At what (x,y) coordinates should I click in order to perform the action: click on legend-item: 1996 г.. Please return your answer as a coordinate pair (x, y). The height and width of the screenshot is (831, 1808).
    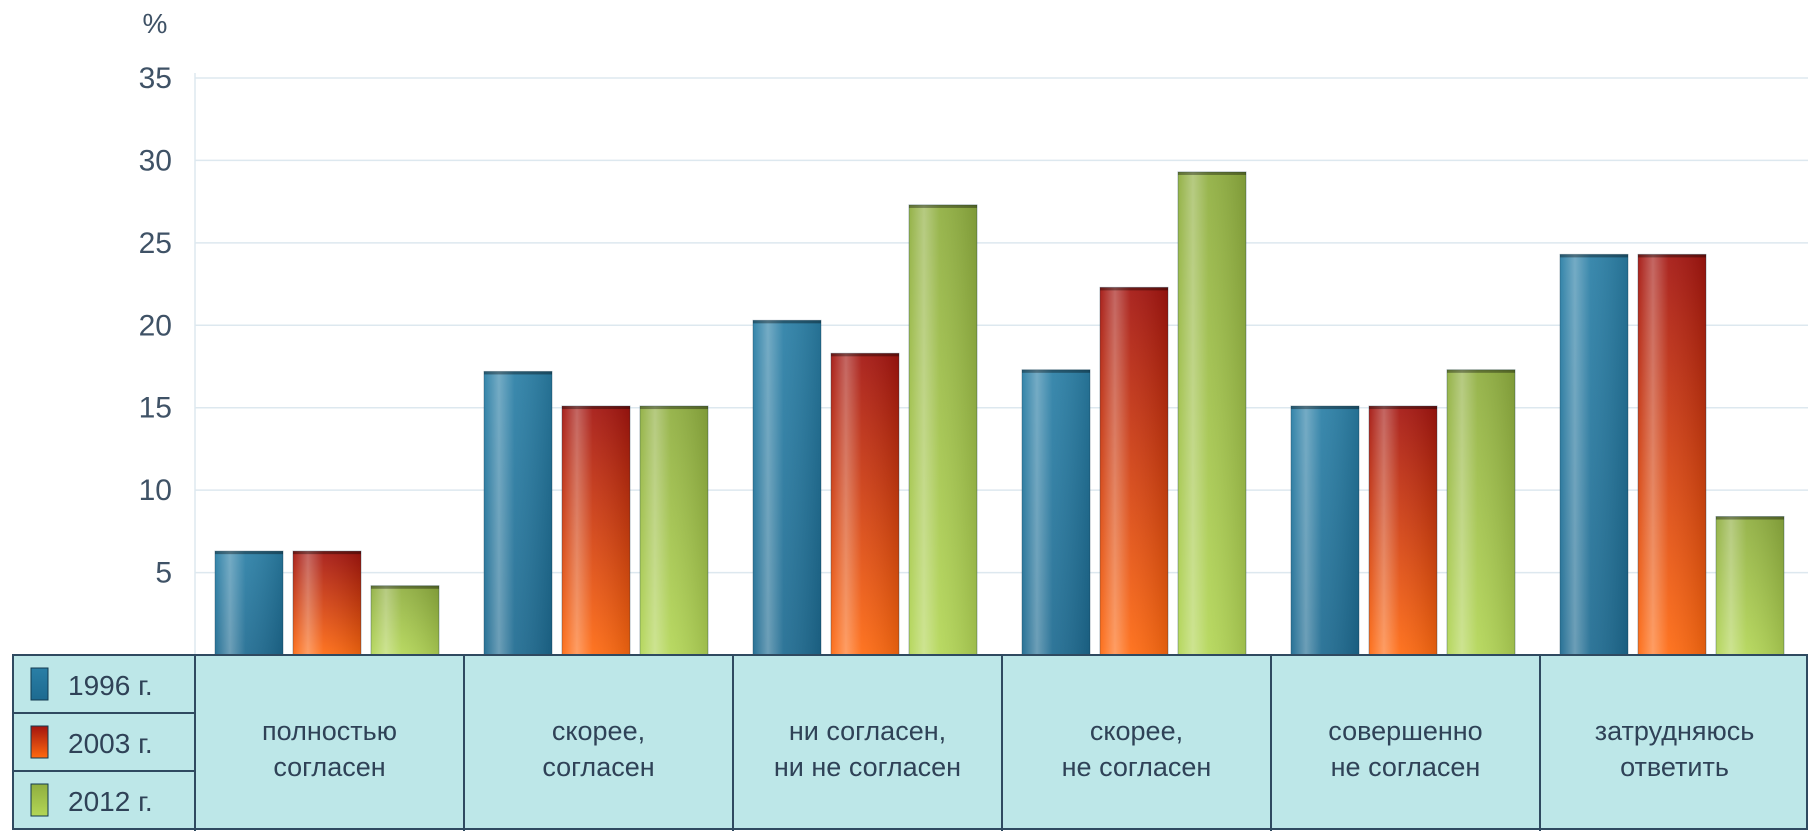
    Looking at the image, I should click on (91, 684).